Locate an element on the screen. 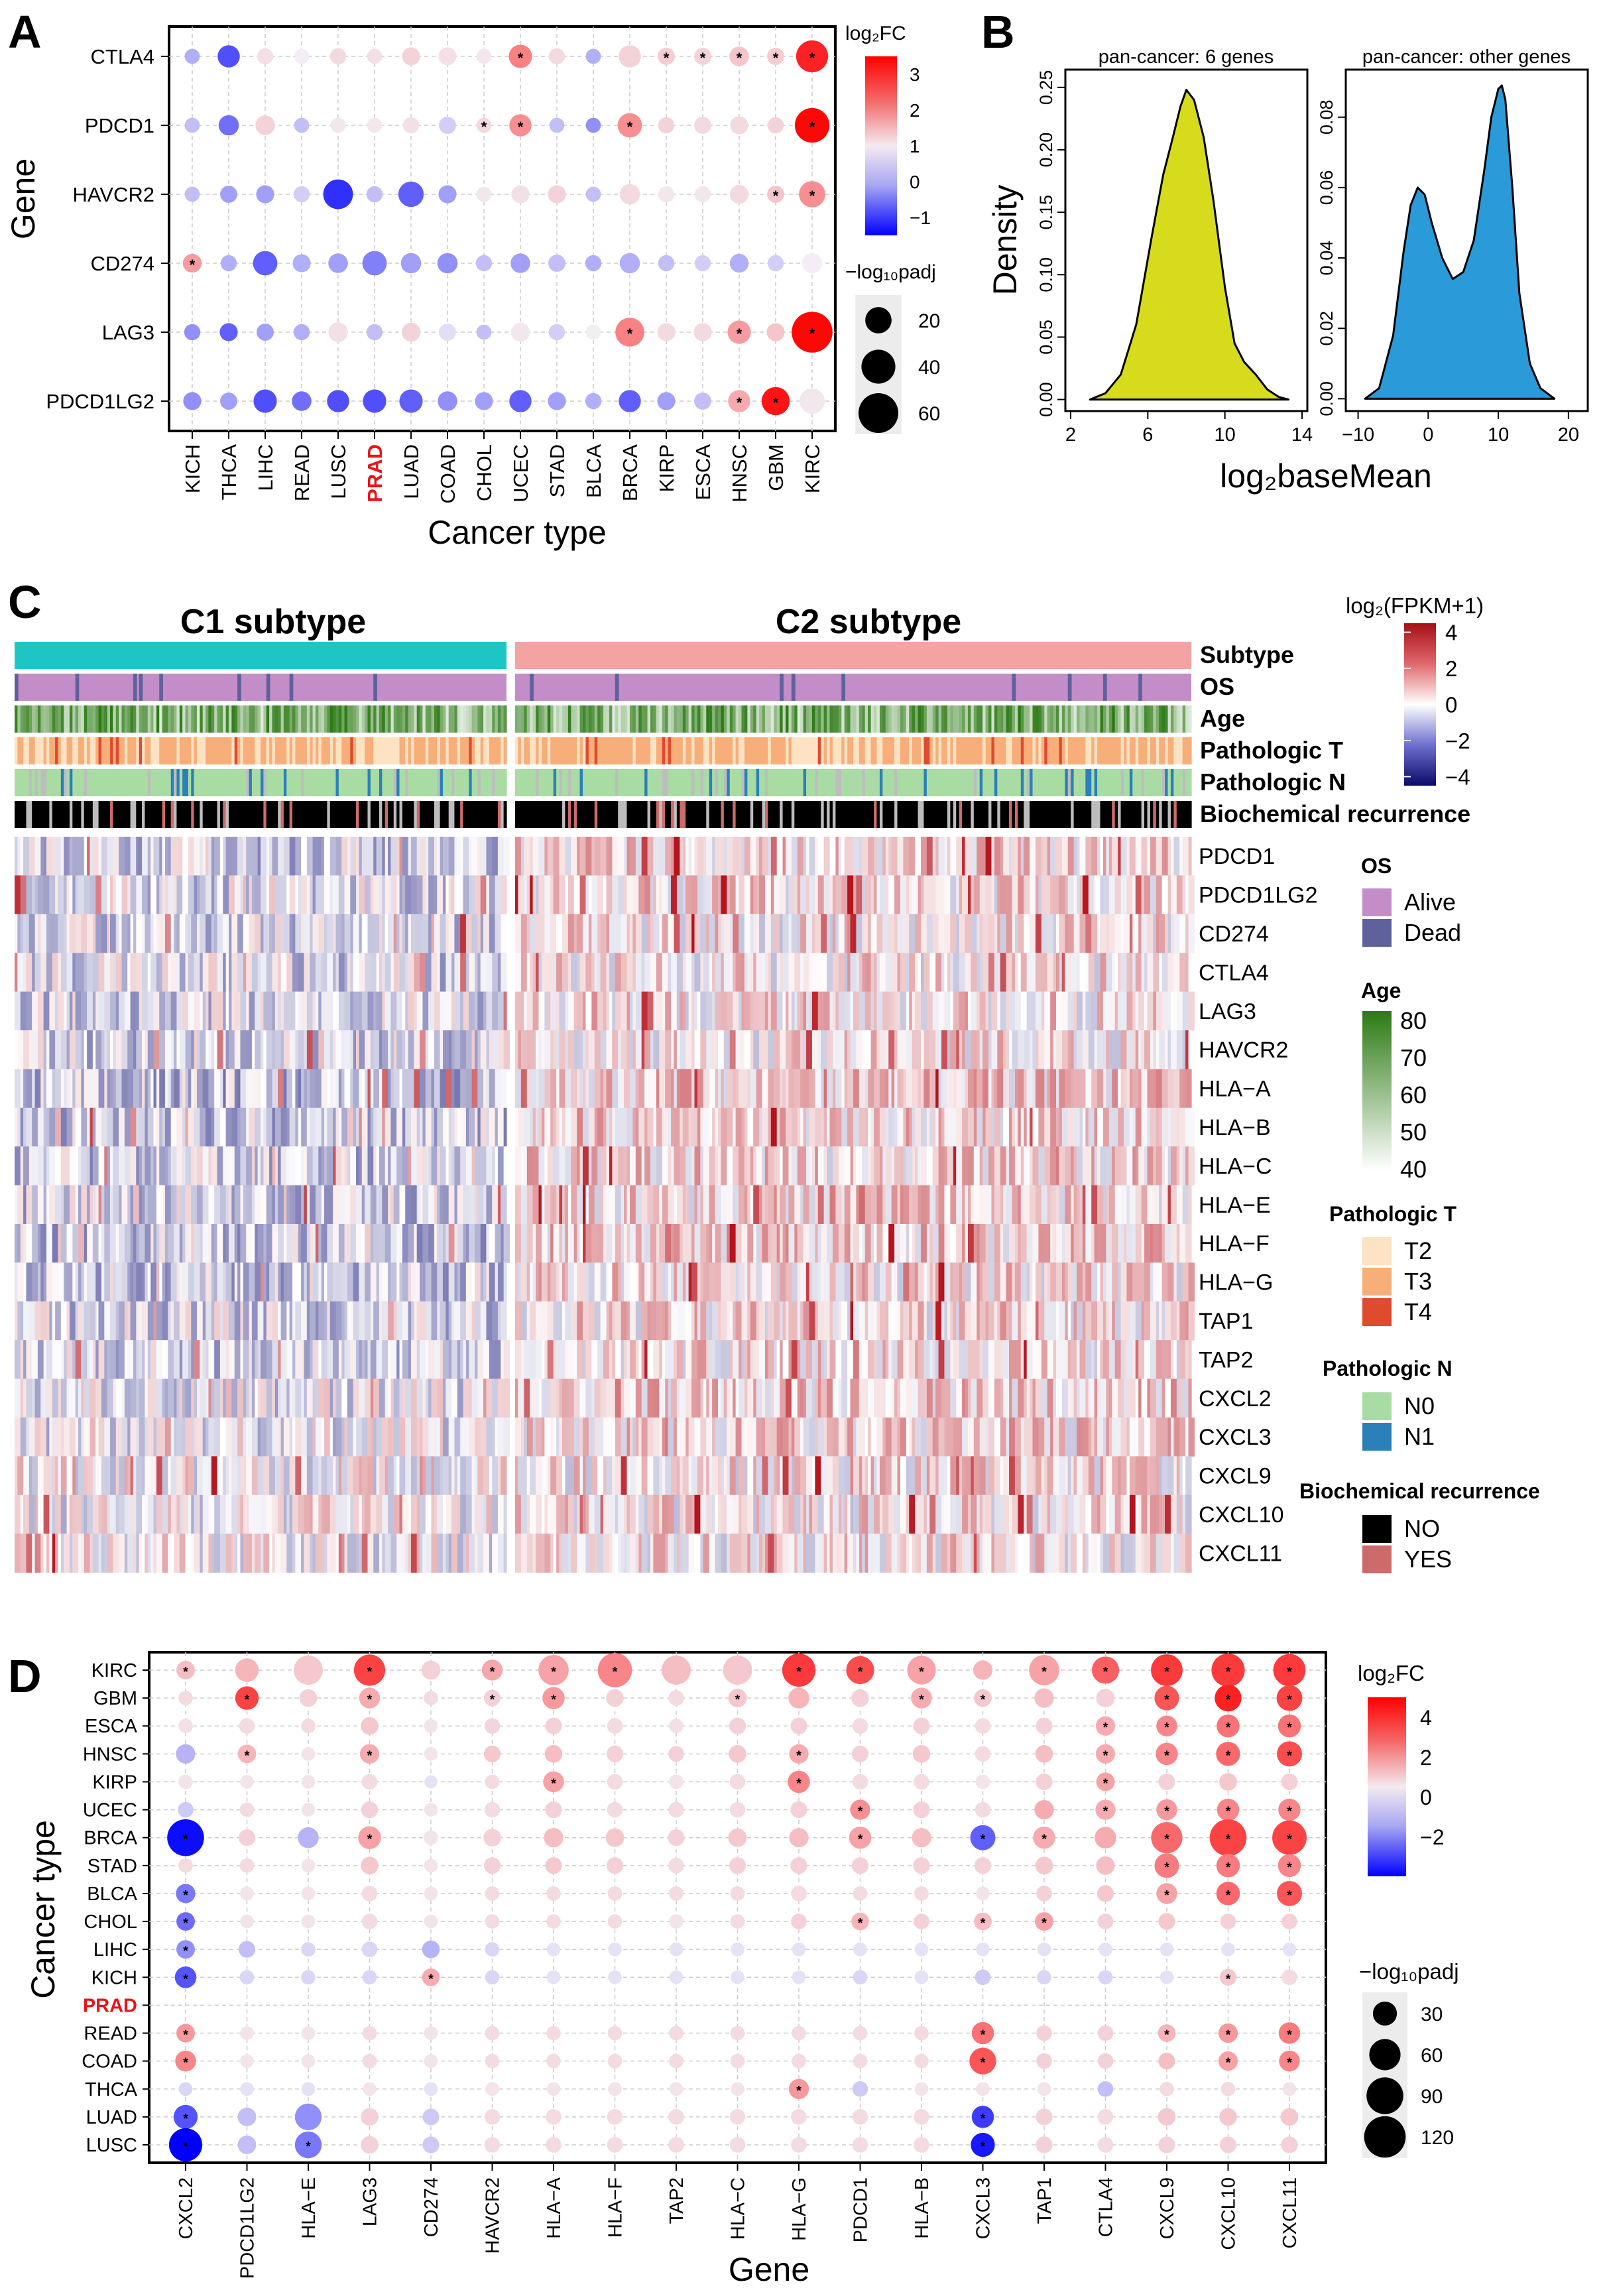 The width and height of the screenshot is (1605, 2296). panel-a-color-tick: −1 is located at coordinates (920, 218).